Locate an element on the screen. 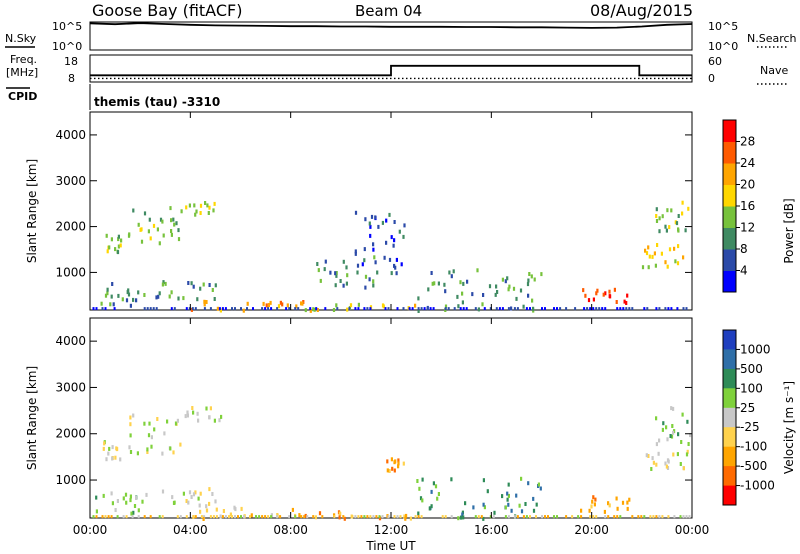  nsky-line is located at coordinates (391, 25).